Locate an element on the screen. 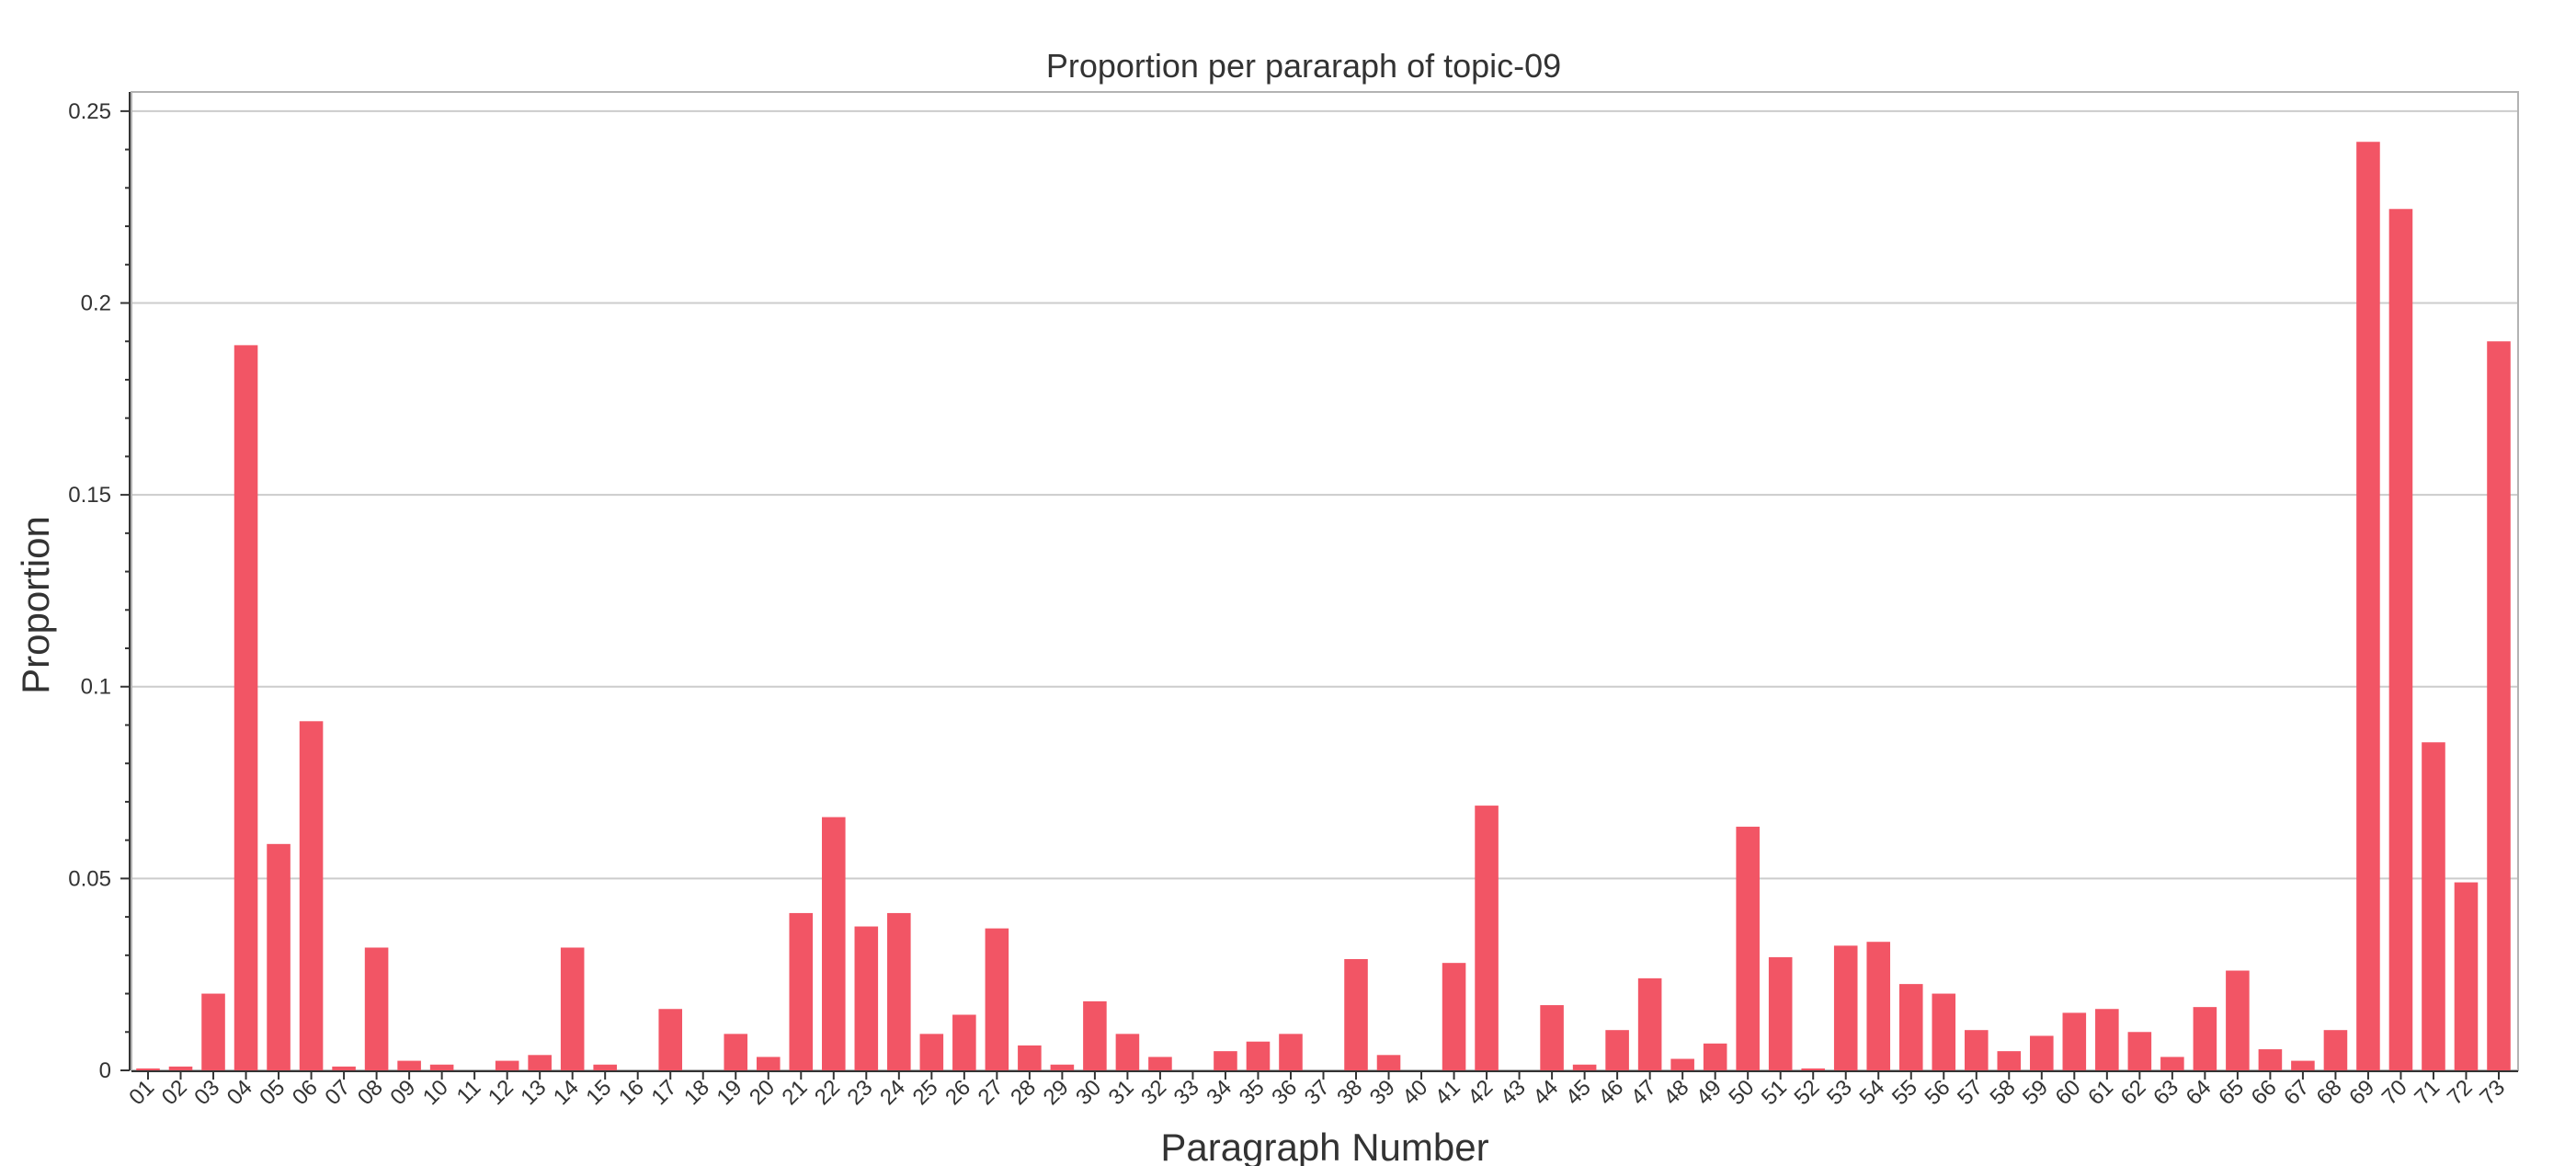 The height and width of the screenshot is (1166, 2576). x-tick-label: 53 is located at coordinates (1839, 1092).